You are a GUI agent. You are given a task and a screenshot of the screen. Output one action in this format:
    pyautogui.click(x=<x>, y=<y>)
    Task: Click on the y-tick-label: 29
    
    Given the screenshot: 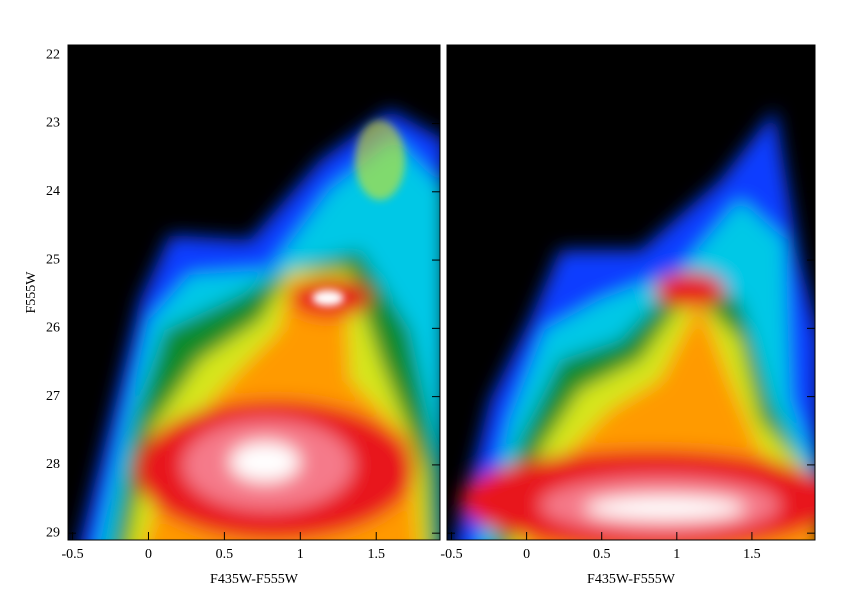 What is the action you would take?
    pyautogui.click(x=53, y=532)
    